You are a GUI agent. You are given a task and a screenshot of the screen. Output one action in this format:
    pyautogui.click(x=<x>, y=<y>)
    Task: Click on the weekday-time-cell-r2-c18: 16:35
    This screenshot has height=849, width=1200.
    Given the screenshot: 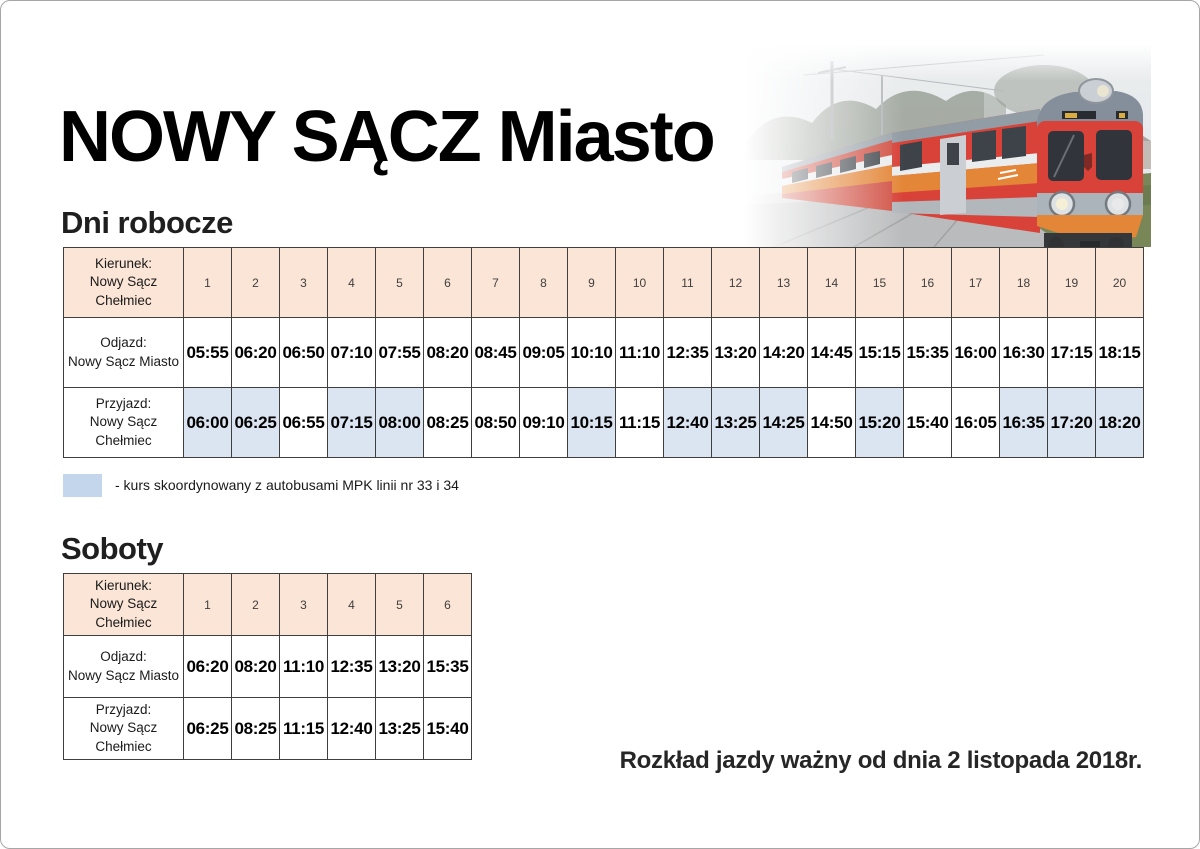 What is the action you would take?
    pyautogui.click(x=1023, y=422)
    